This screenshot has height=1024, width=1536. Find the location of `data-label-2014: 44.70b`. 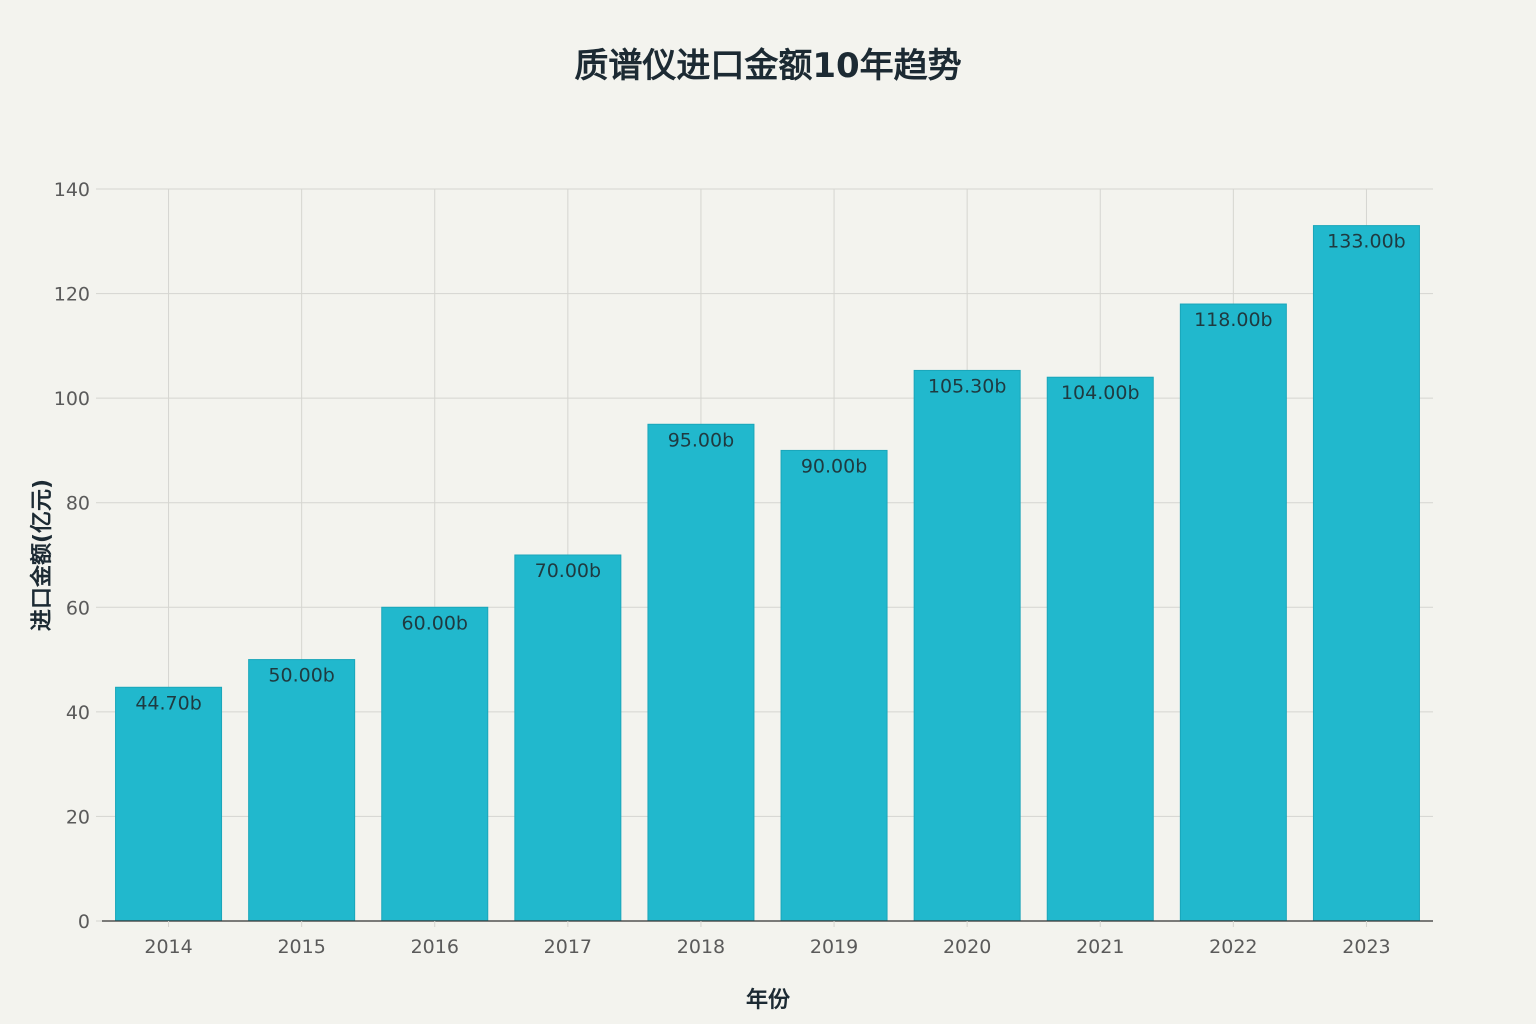

data-label-2014: 44.70b is located at coordinates (168, 703).